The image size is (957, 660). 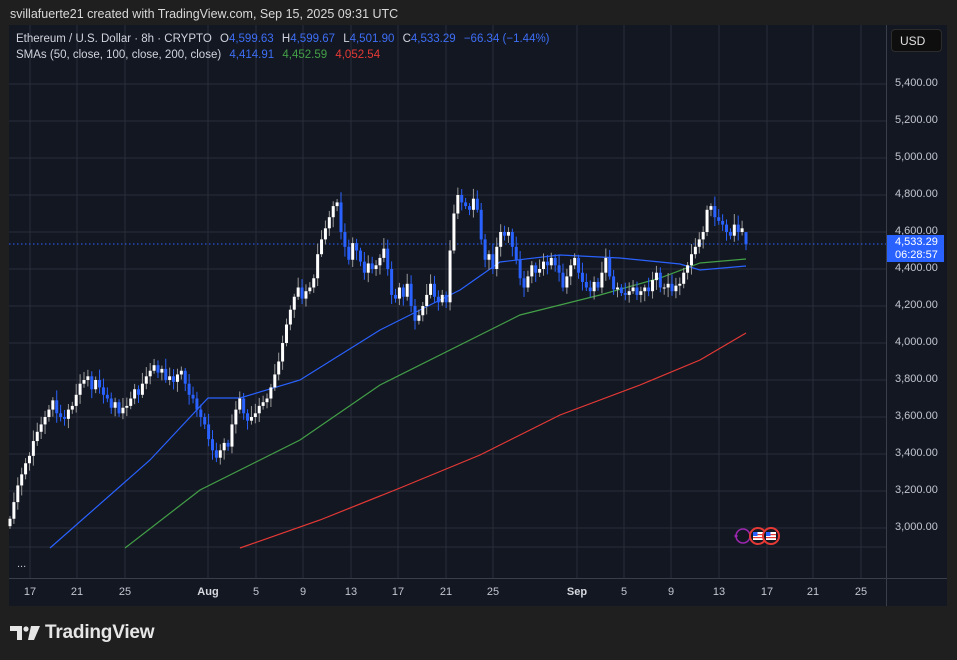 I want to click on time-tick-label: Sep, so click(x=577, y=592).